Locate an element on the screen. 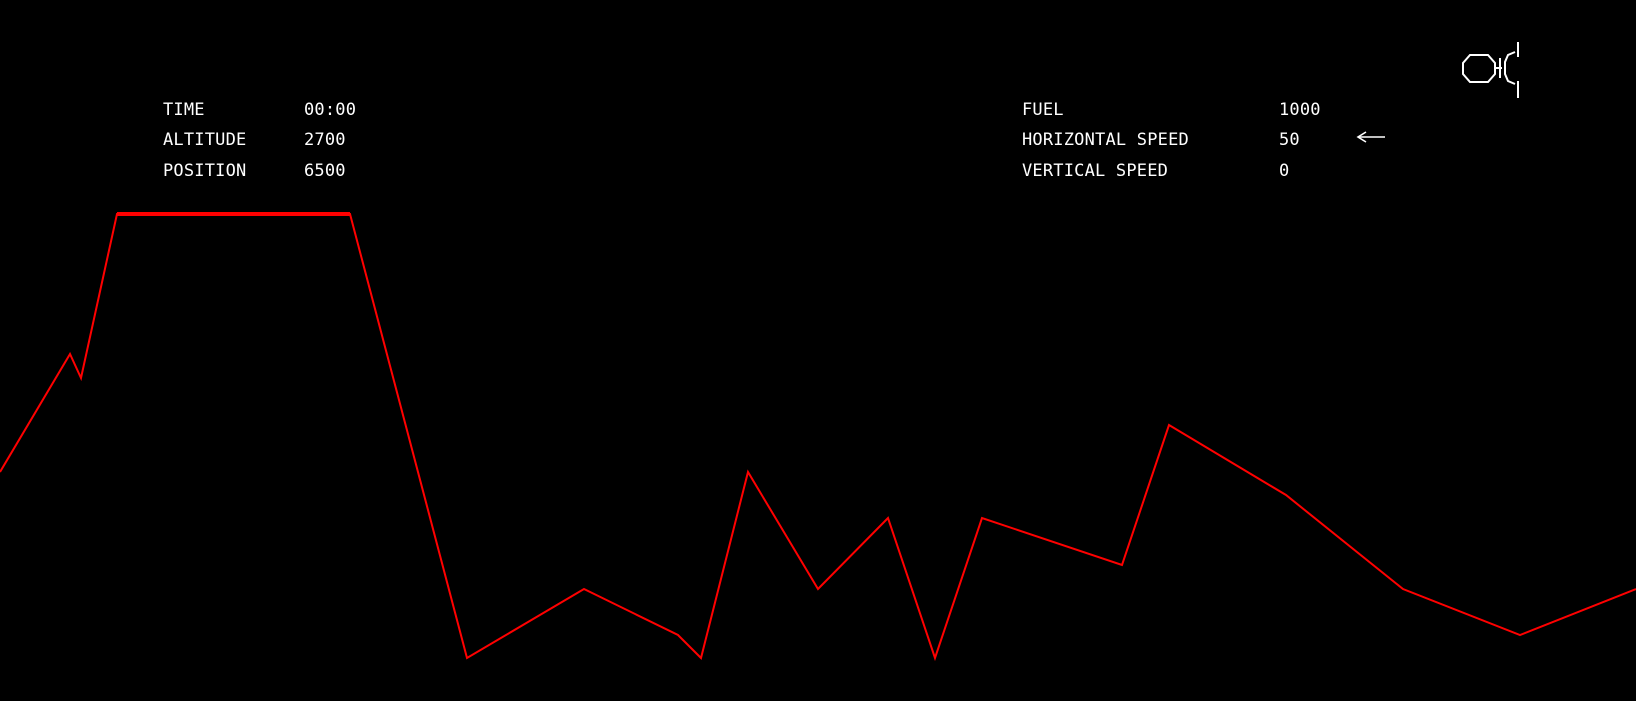 This screenshot has height=701, width=1636. time-value: 00:00 is located at coordinates (330, 110).